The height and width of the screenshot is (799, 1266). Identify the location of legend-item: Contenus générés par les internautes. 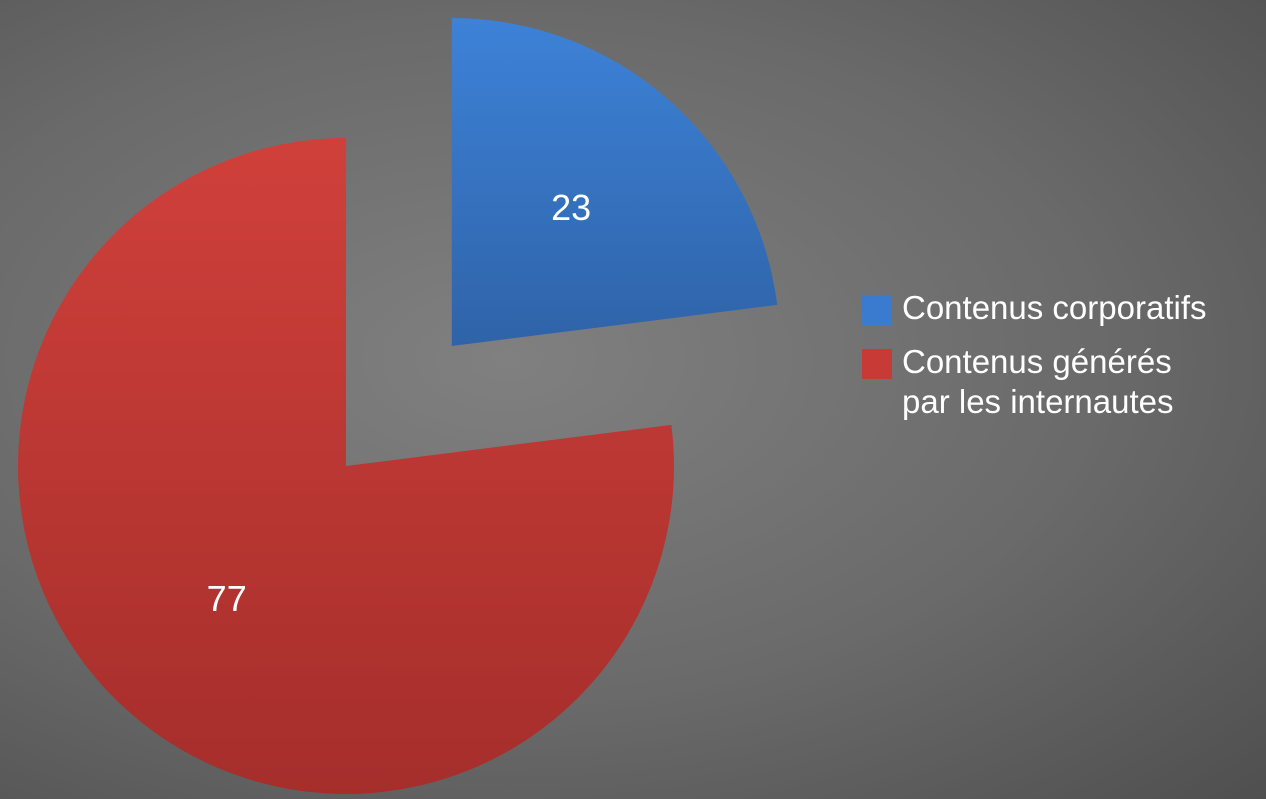
(1062, 382).